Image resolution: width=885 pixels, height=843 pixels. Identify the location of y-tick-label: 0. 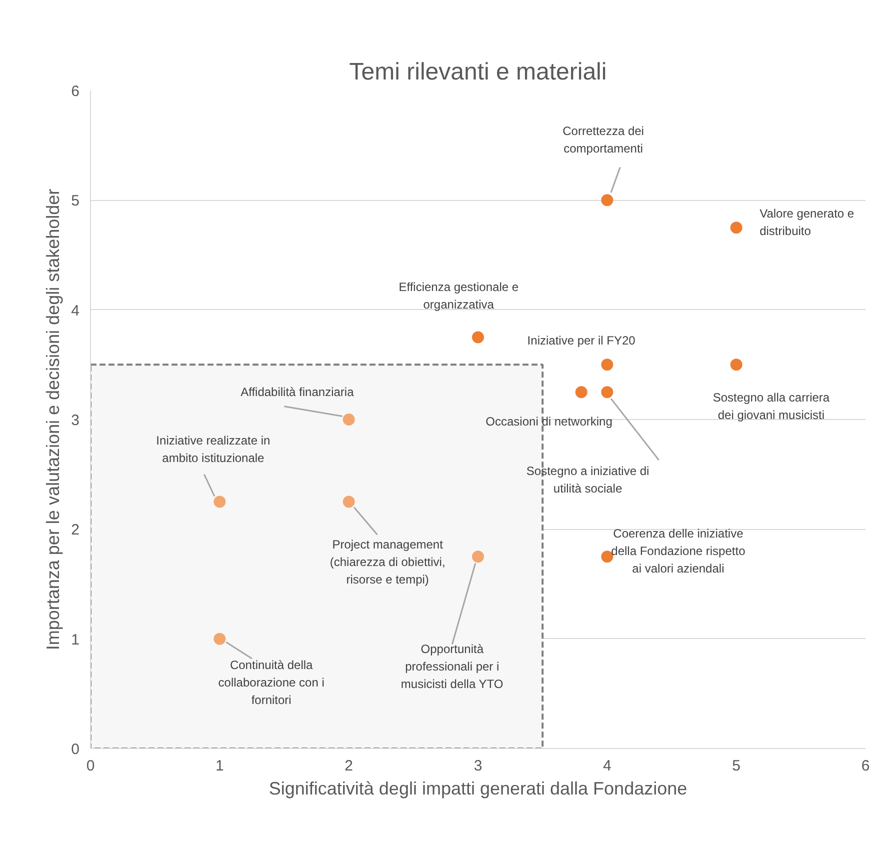
(75, 749).